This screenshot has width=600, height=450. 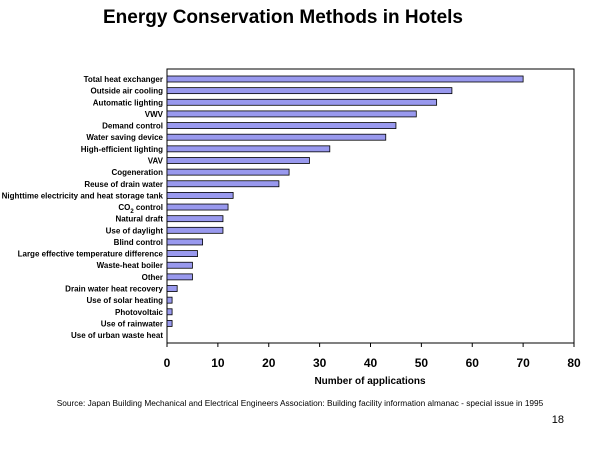 I want to click on x-axis-ticks-group: 0 10 20 30 40 50 60 70 80, so click(x=372, y=356).